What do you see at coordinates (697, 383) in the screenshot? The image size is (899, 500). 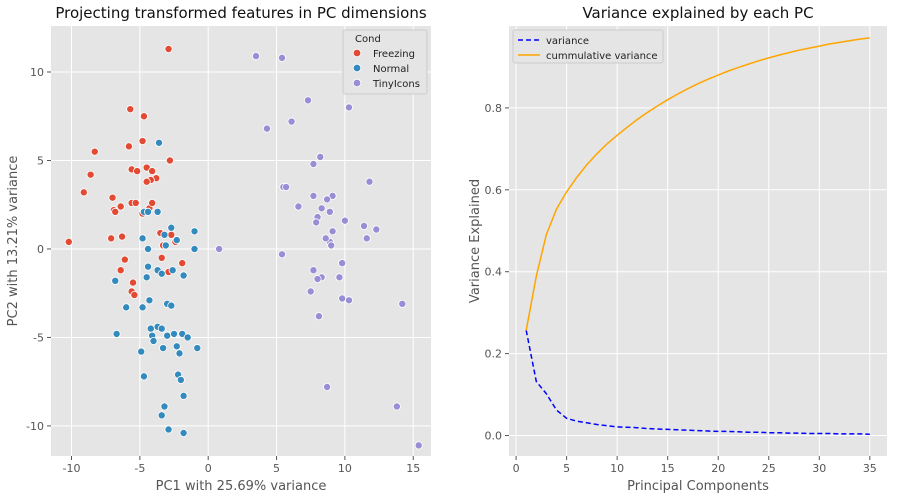 I see `series-line-variance` at bounding box center [697, 383].